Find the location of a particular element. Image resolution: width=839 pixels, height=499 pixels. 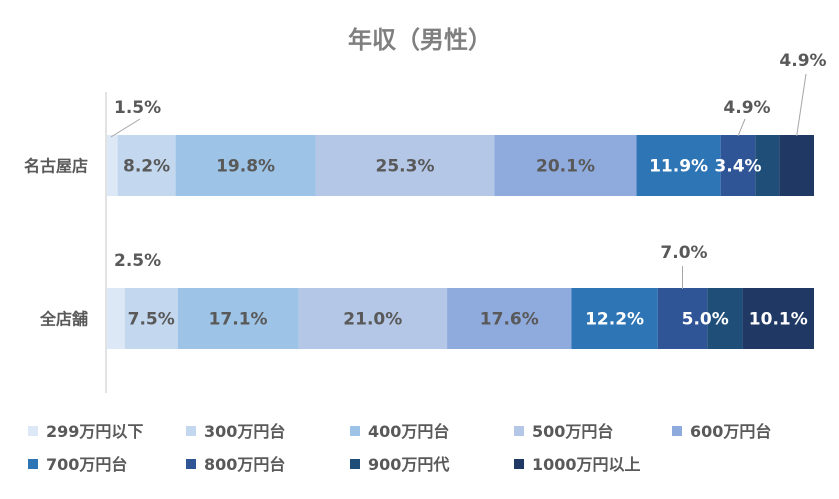

legend-label: 500万円台 is located at coordinates (572, 431).